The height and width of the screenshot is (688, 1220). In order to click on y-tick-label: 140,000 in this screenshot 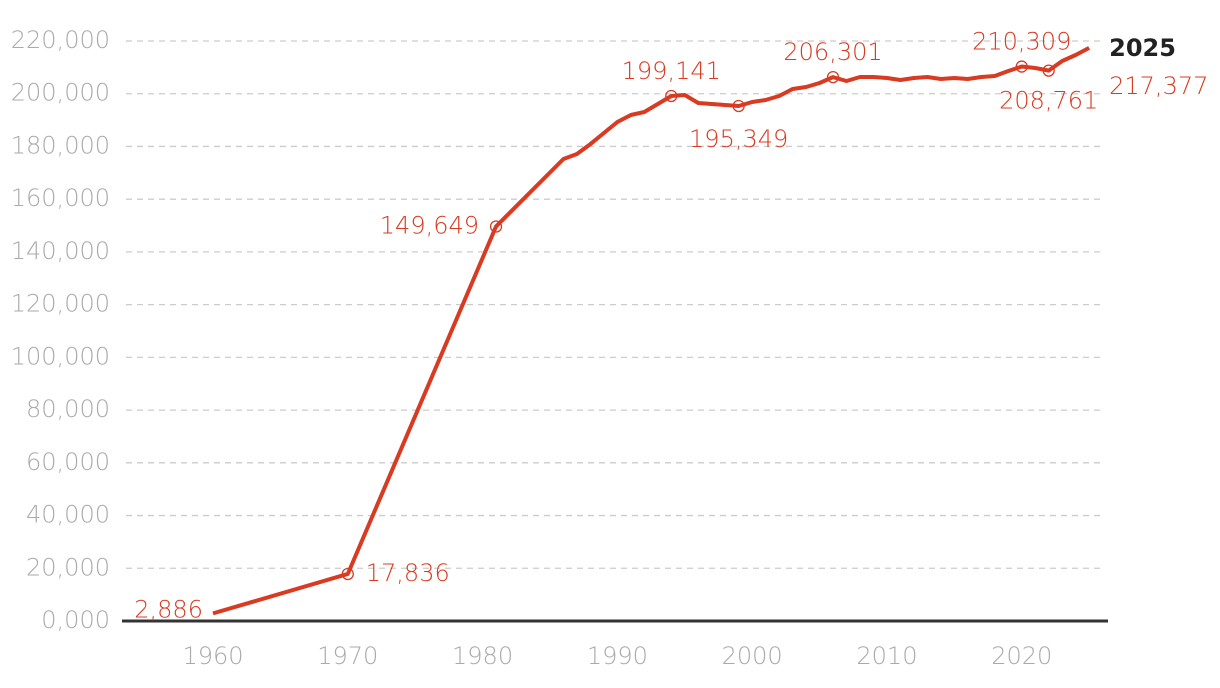, I will do `click(60, 251)`.